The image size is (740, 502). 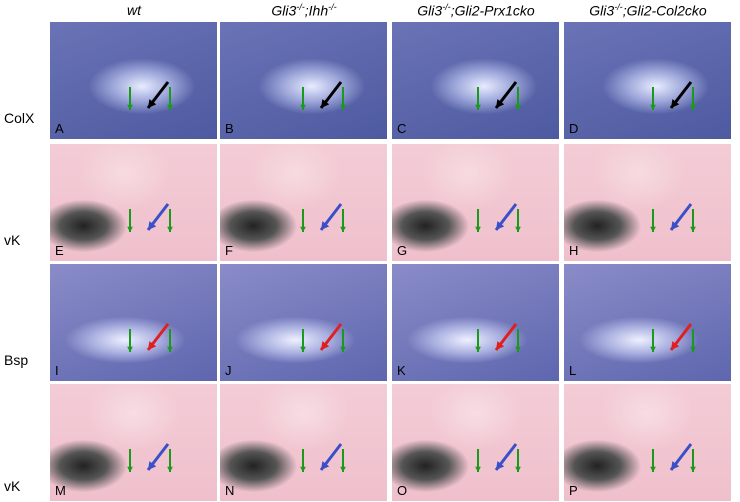 What do you see at coordinates (475, 322) in the screenshot?
I see `image-panel: K` at bounding box center [475, 322].